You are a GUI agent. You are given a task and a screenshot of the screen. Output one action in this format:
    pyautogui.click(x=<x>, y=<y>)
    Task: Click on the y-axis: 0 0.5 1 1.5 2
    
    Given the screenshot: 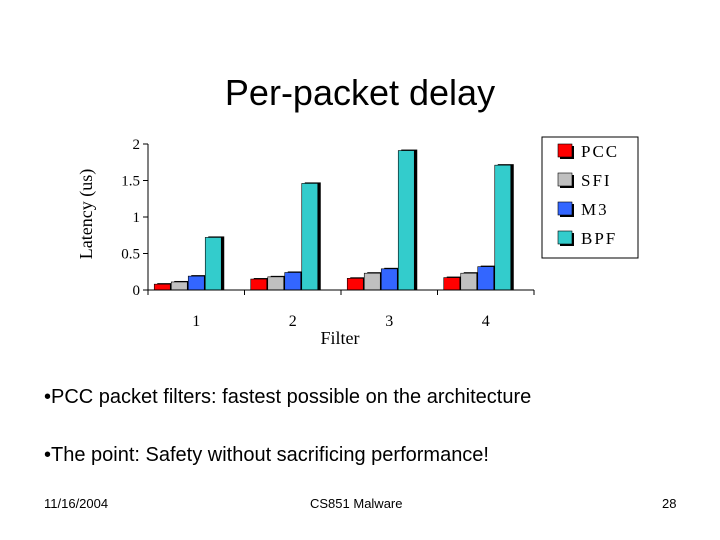 What is the action you would take?
    pyautogui.click(x=135, y=218)
    